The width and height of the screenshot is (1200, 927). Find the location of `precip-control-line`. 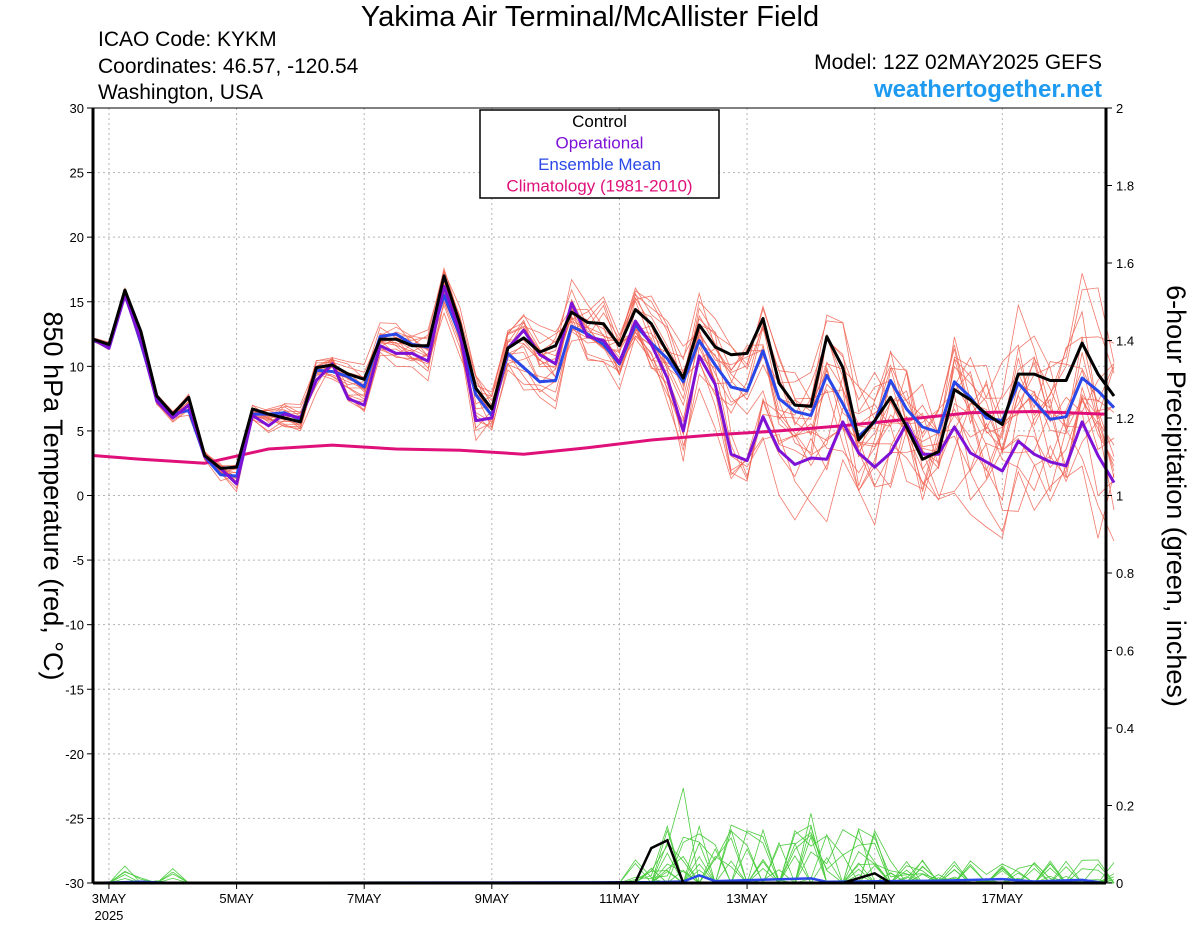

precip-control-line is located at coordinates (599, 861).